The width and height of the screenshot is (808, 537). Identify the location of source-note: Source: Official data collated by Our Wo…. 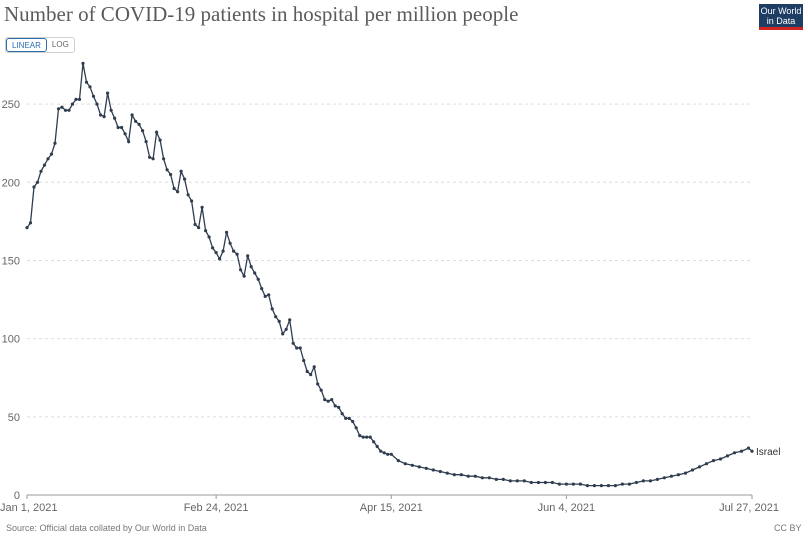
(106, 528).